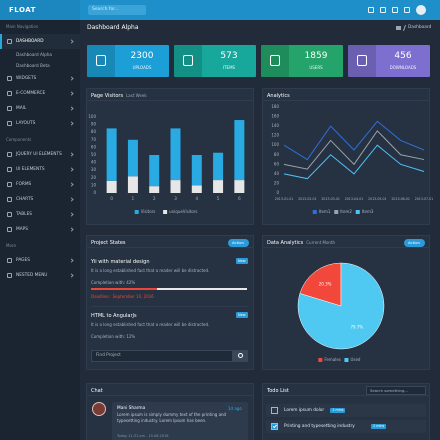  Describe the element at coordinates (30, 41) in the screenshot. I see `sidebar-item: DASHBOARD` at that location.